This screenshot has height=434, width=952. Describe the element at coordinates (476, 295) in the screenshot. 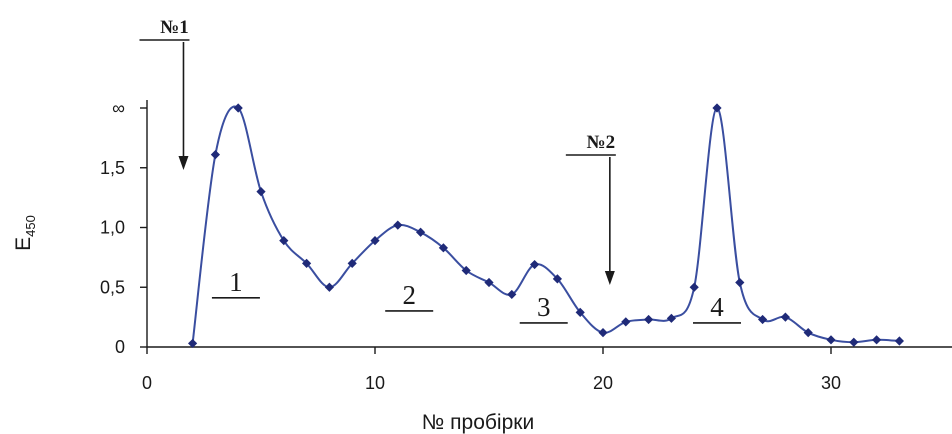

I see `peak-labels: 1 2 3 4` at that location.